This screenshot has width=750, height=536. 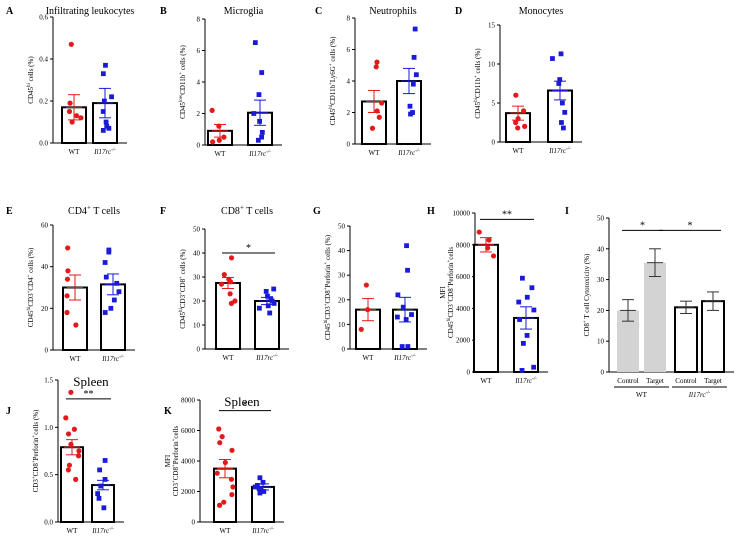 I want to click on panel-label: A, so click(x=10, y=11).